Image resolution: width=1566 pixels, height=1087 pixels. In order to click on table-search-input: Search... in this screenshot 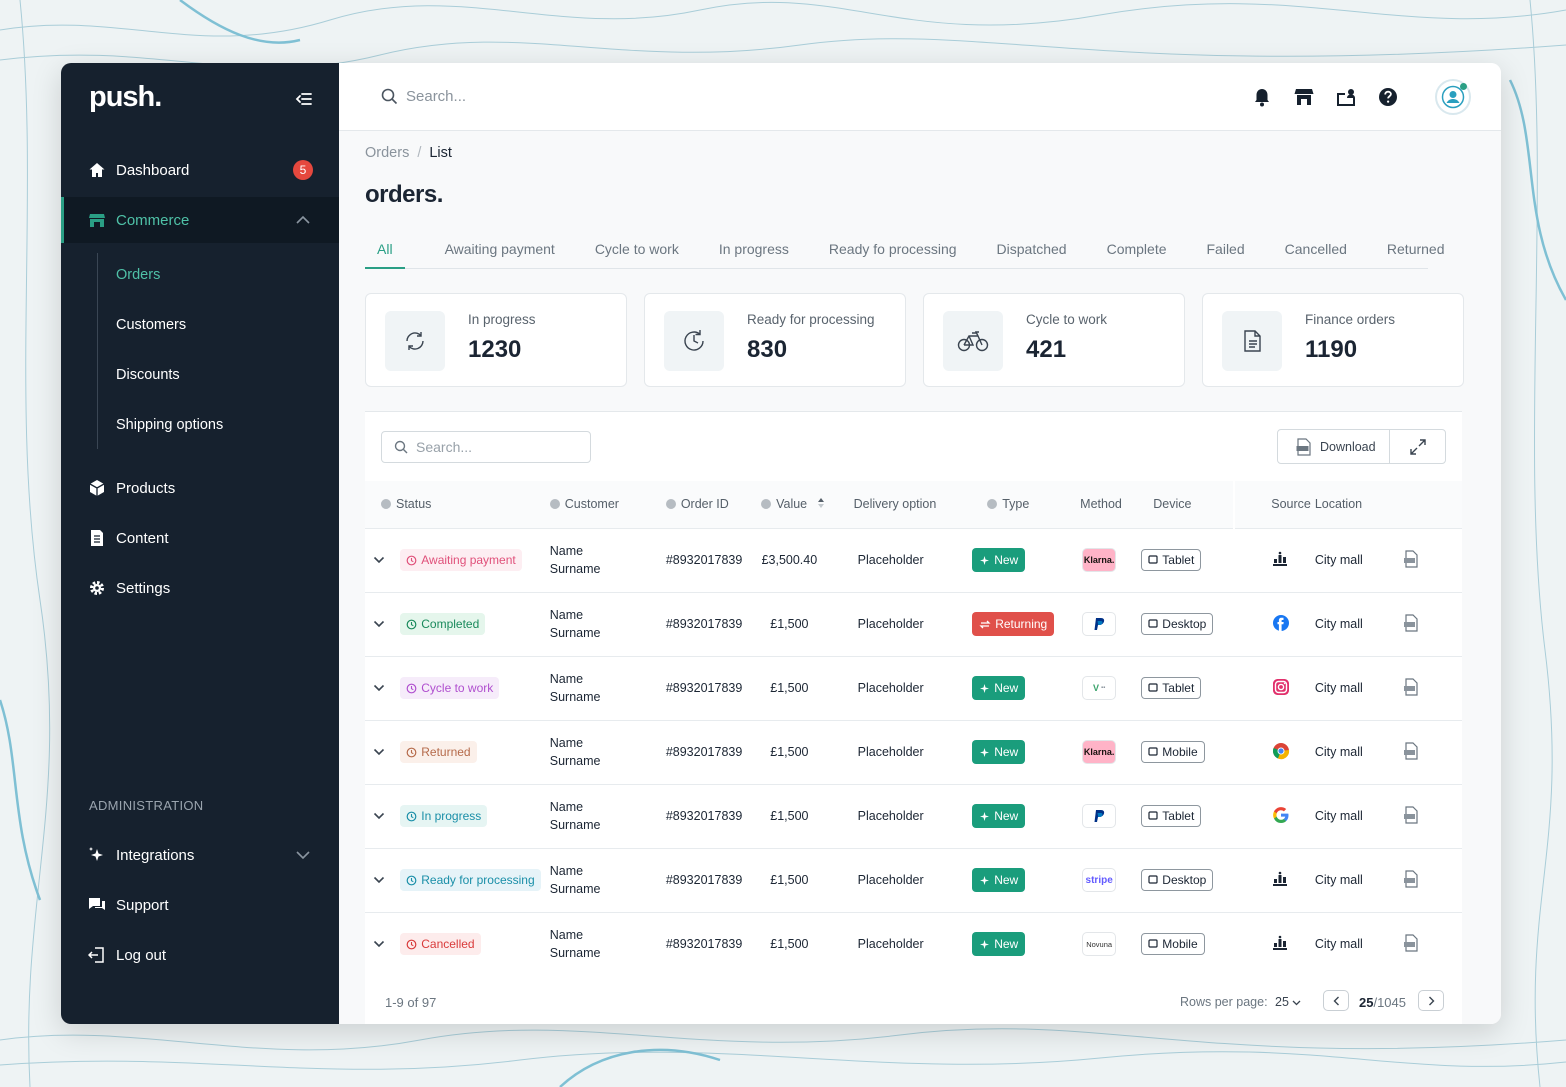, I will do `click(486, 447)`.